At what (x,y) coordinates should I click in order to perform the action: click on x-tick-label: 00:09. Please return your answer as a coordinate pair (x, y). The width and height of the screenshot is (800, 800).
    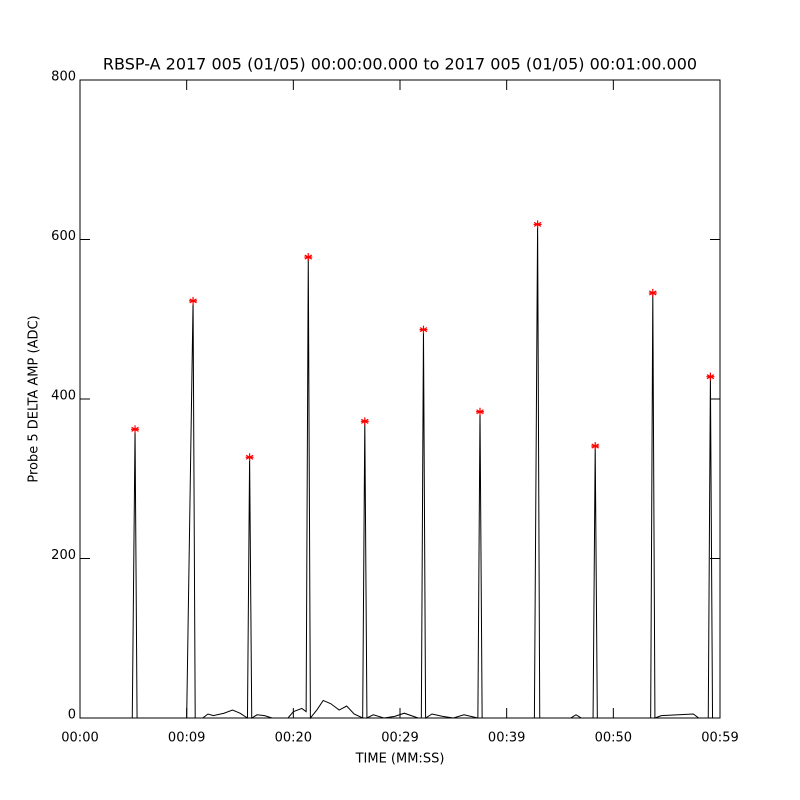
    Looking at the image, I should click on (186, 738).